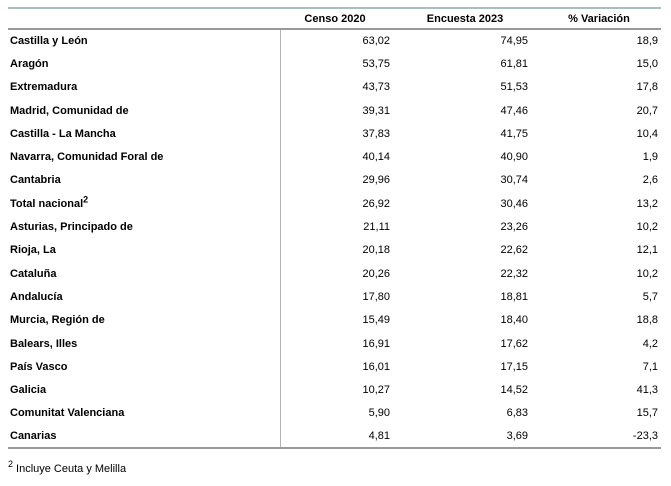 The image size is (671, 486). Describe the element at coordinates (340, 64) in the screenshot. I see `censo-2020-cell: 53,75` at that location.